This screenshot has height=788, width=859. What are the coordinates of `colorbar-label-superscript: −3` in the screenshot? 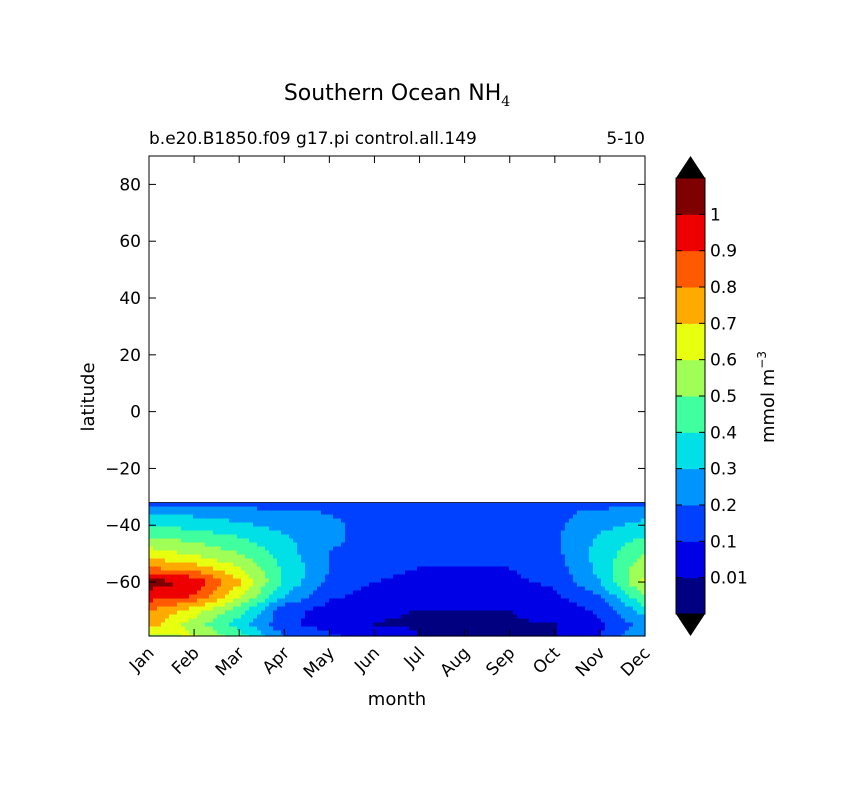 It's located at (762, 360).